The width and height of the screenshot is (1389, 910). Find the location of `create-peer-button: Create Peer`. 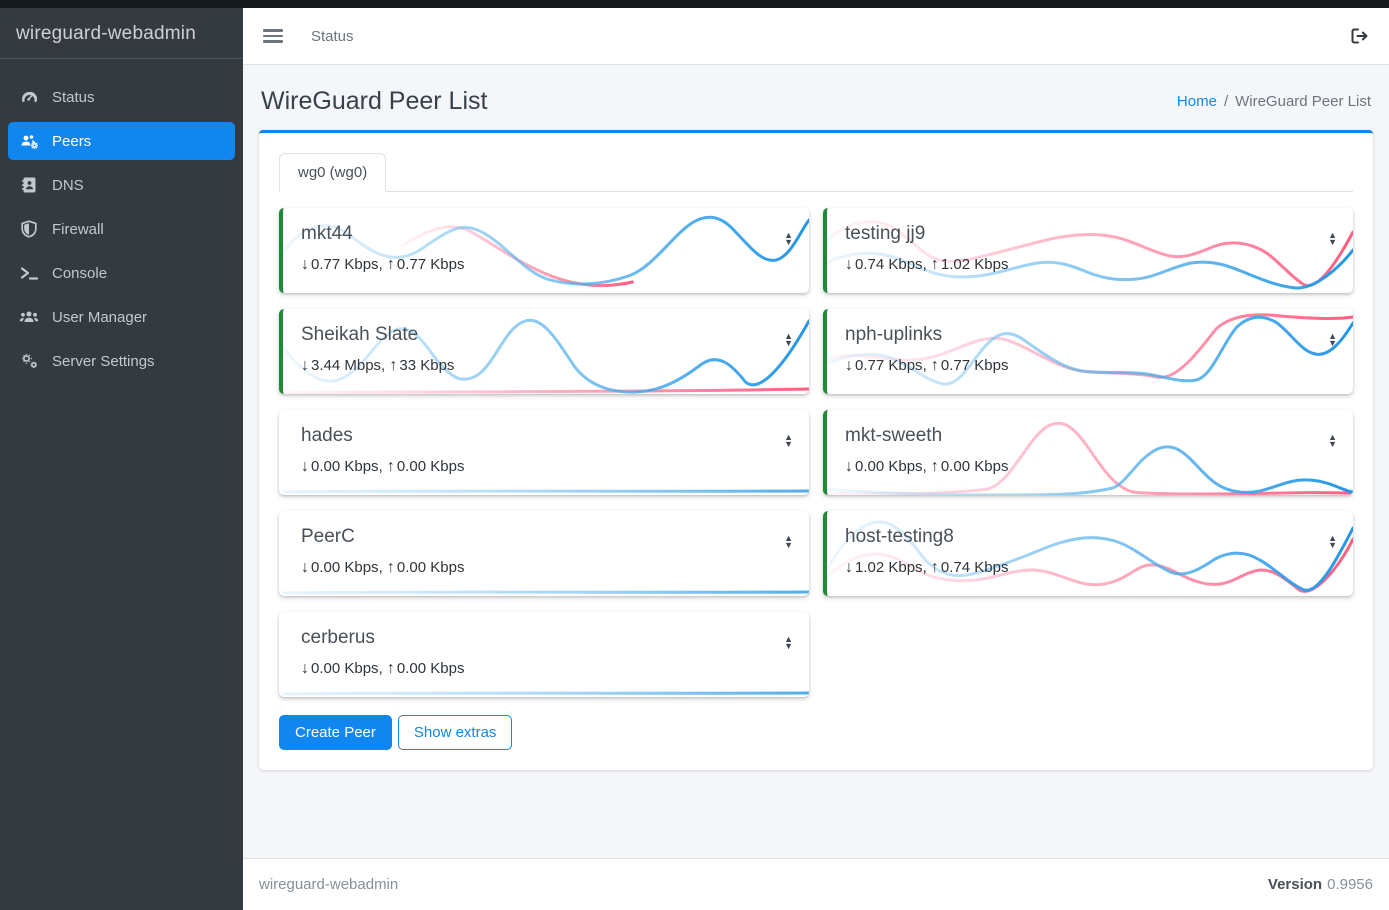

create-peer-button: Create Peer is located at coordinates (335, 732).